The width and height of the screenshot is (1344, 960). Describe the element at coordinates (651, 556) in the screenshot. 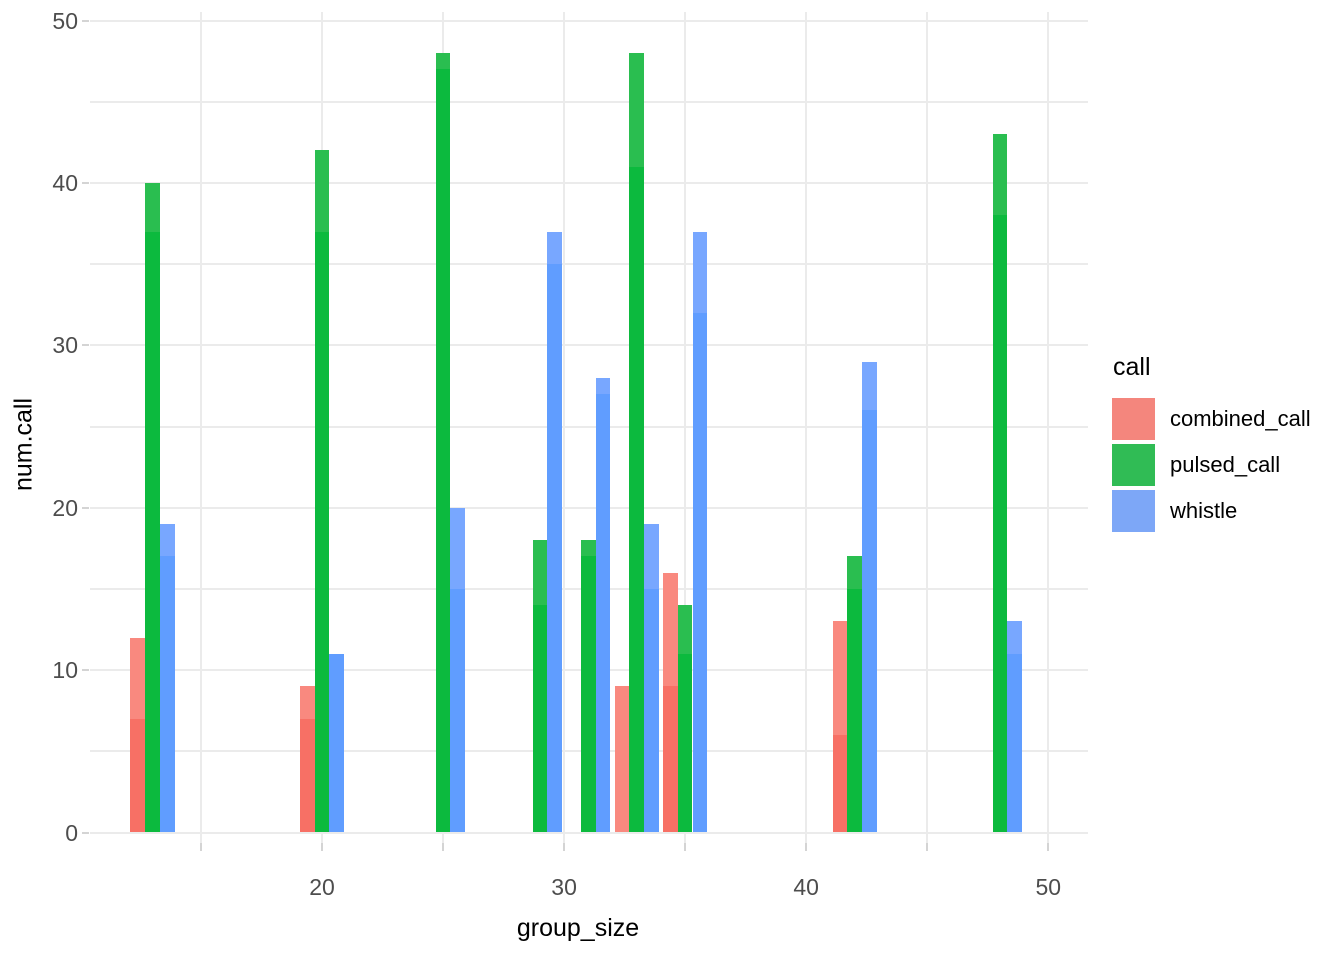

I see `bar-whistle-33-upper` at that location.